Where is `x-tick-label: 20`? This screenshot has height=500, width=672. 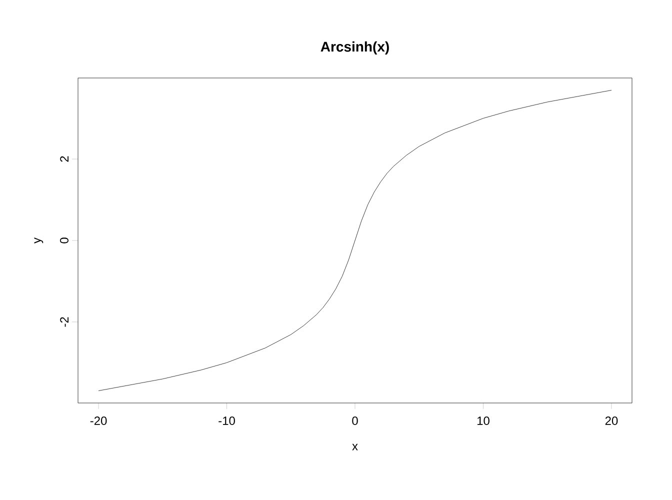 x-tick-label: 20 is located at coordinates (611, 421).